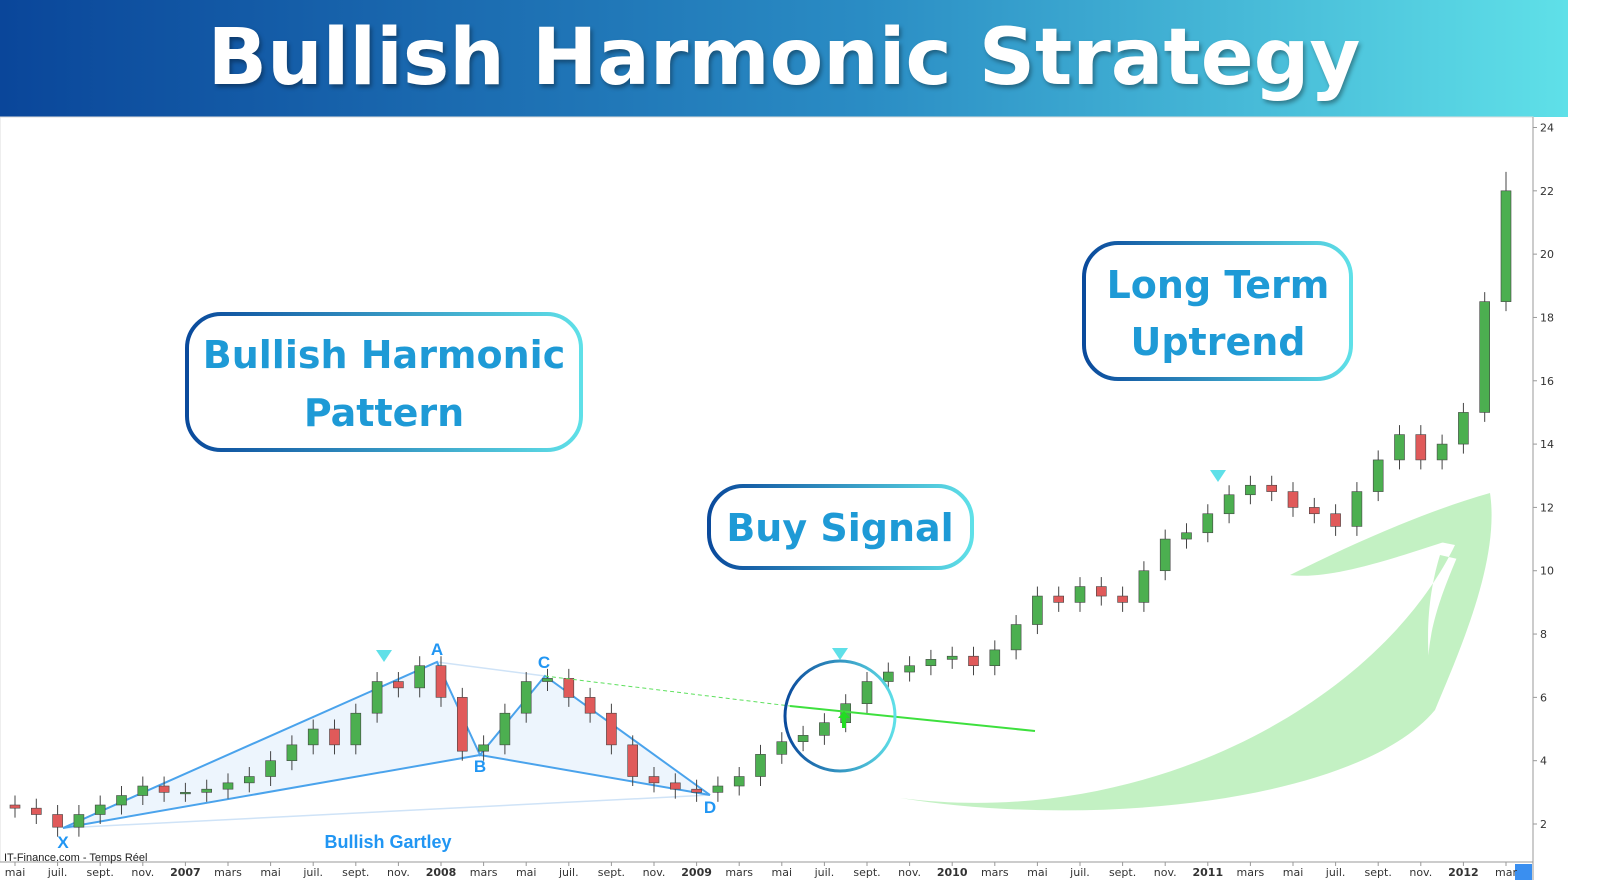 Image resolution: width=1598 pixels, height=896 pixels. What do you see at coordinates (1523, 872) in the screenshot?
I see `scroll-button` at bounding box center [1523, 872].